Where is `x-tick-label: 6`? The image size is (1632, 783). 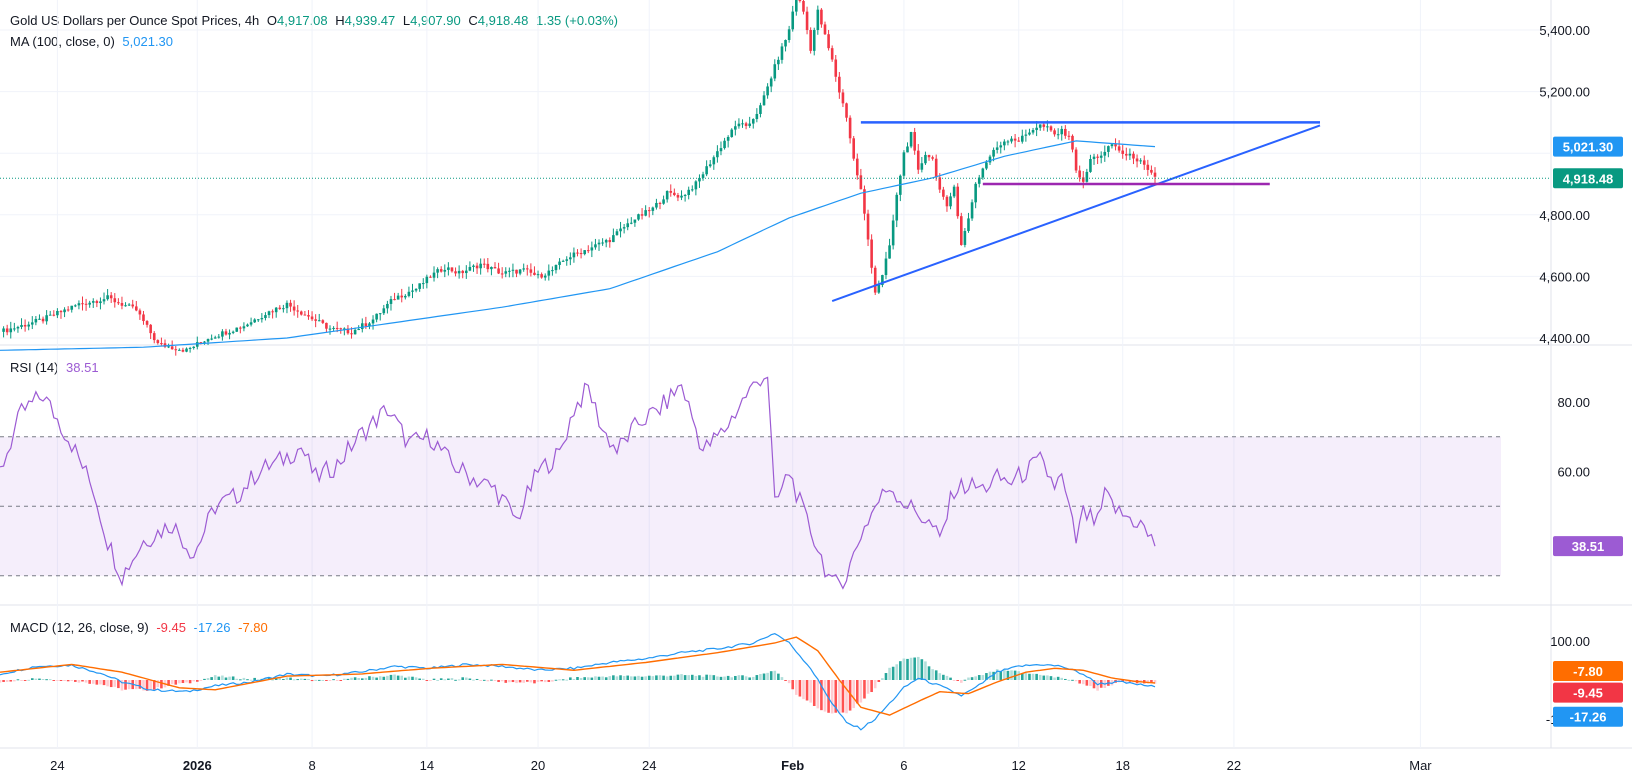 x-tick-label: 6 is located at coordinates (903, 765).